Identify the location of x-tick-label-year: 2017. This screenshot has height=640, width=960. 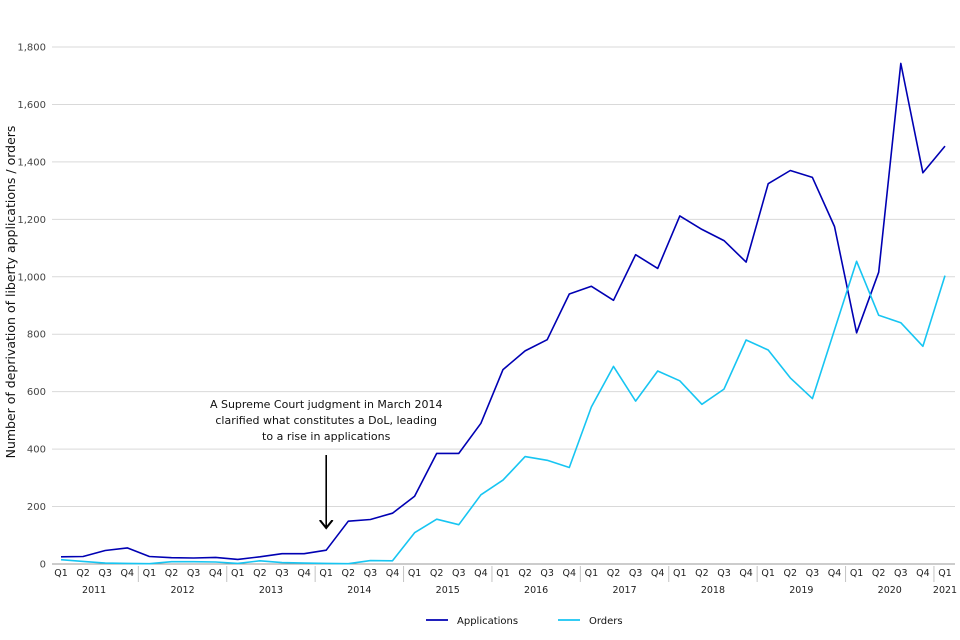
(624, 590).